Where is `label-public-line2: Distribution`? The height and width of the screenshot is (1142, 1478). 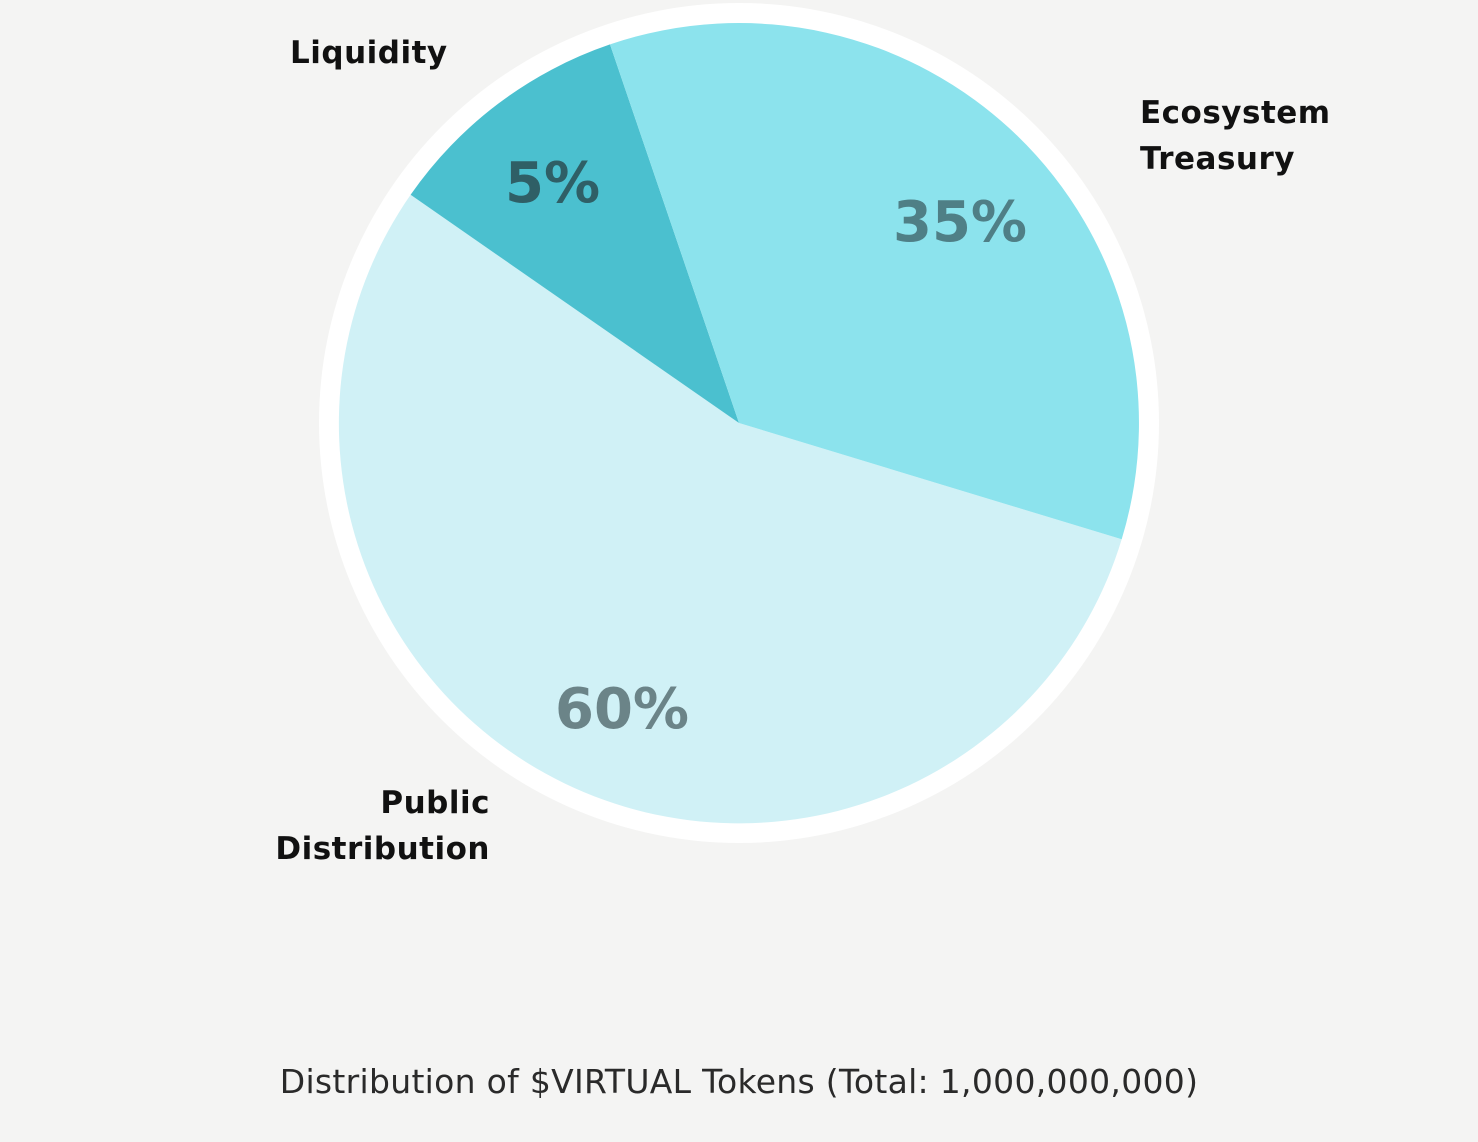 label-public-line2: Distribution is located at coordinates (382, 849).